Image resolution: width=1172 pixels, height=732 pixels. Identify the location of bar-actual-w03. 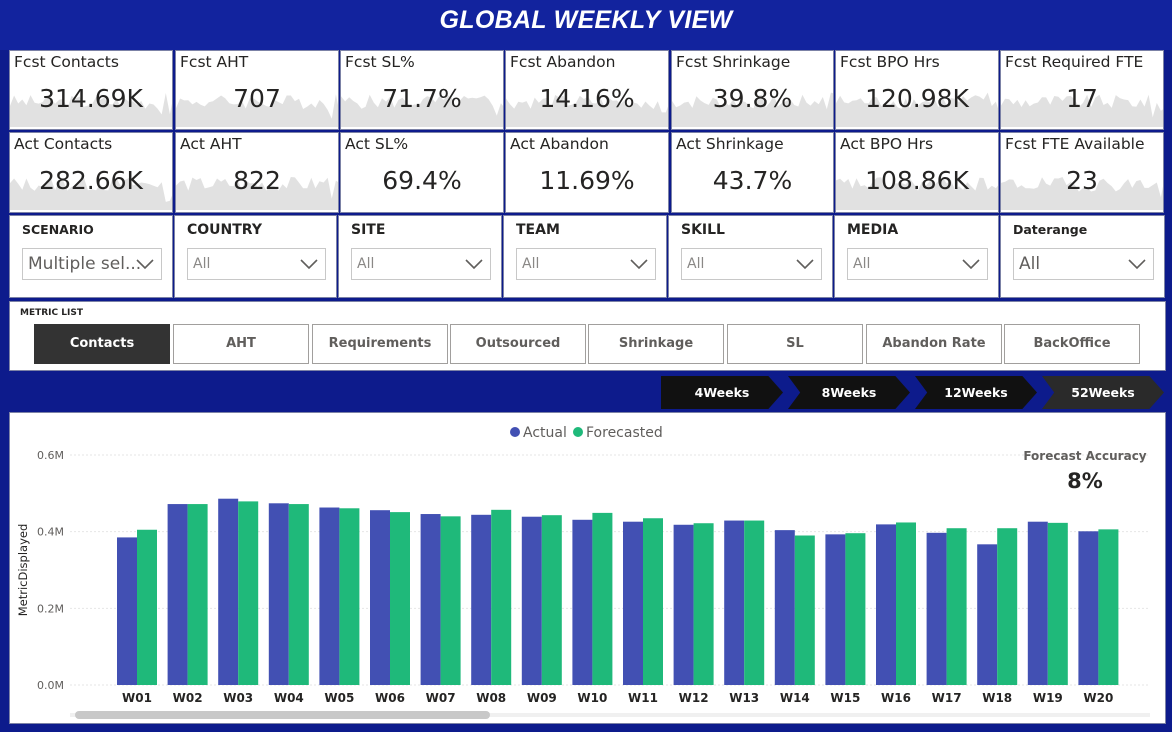
(228, 591).